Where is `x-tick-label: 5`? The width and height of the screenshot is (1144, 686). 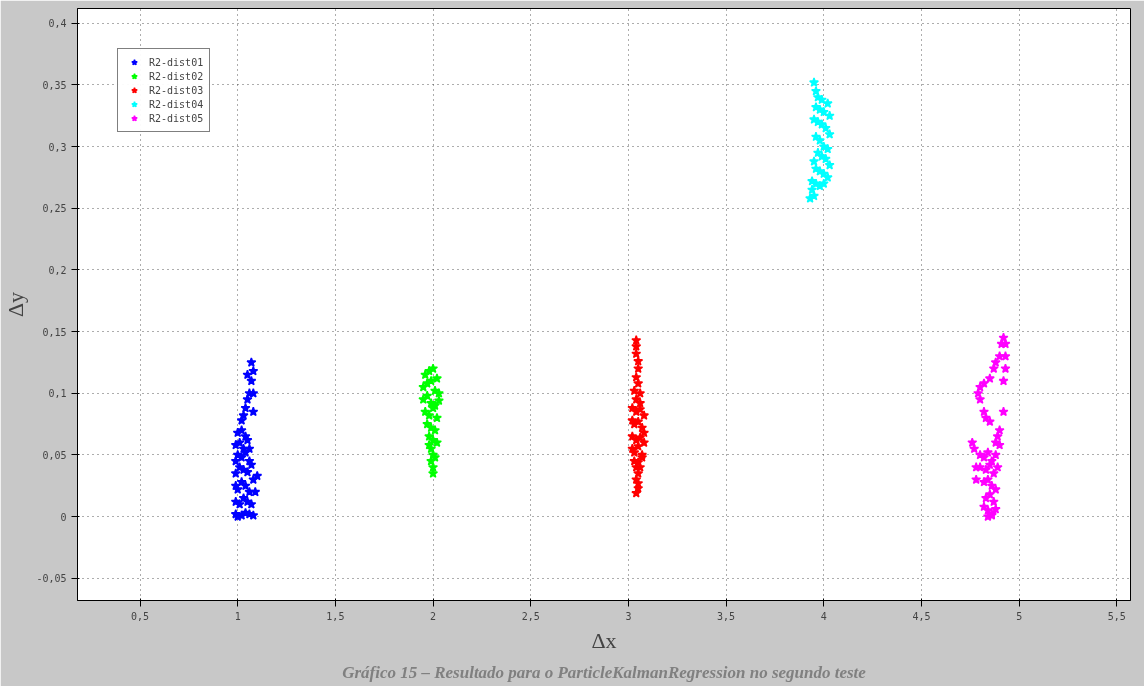 x-tick-label: 5 is located at coordinates (1019, 616).